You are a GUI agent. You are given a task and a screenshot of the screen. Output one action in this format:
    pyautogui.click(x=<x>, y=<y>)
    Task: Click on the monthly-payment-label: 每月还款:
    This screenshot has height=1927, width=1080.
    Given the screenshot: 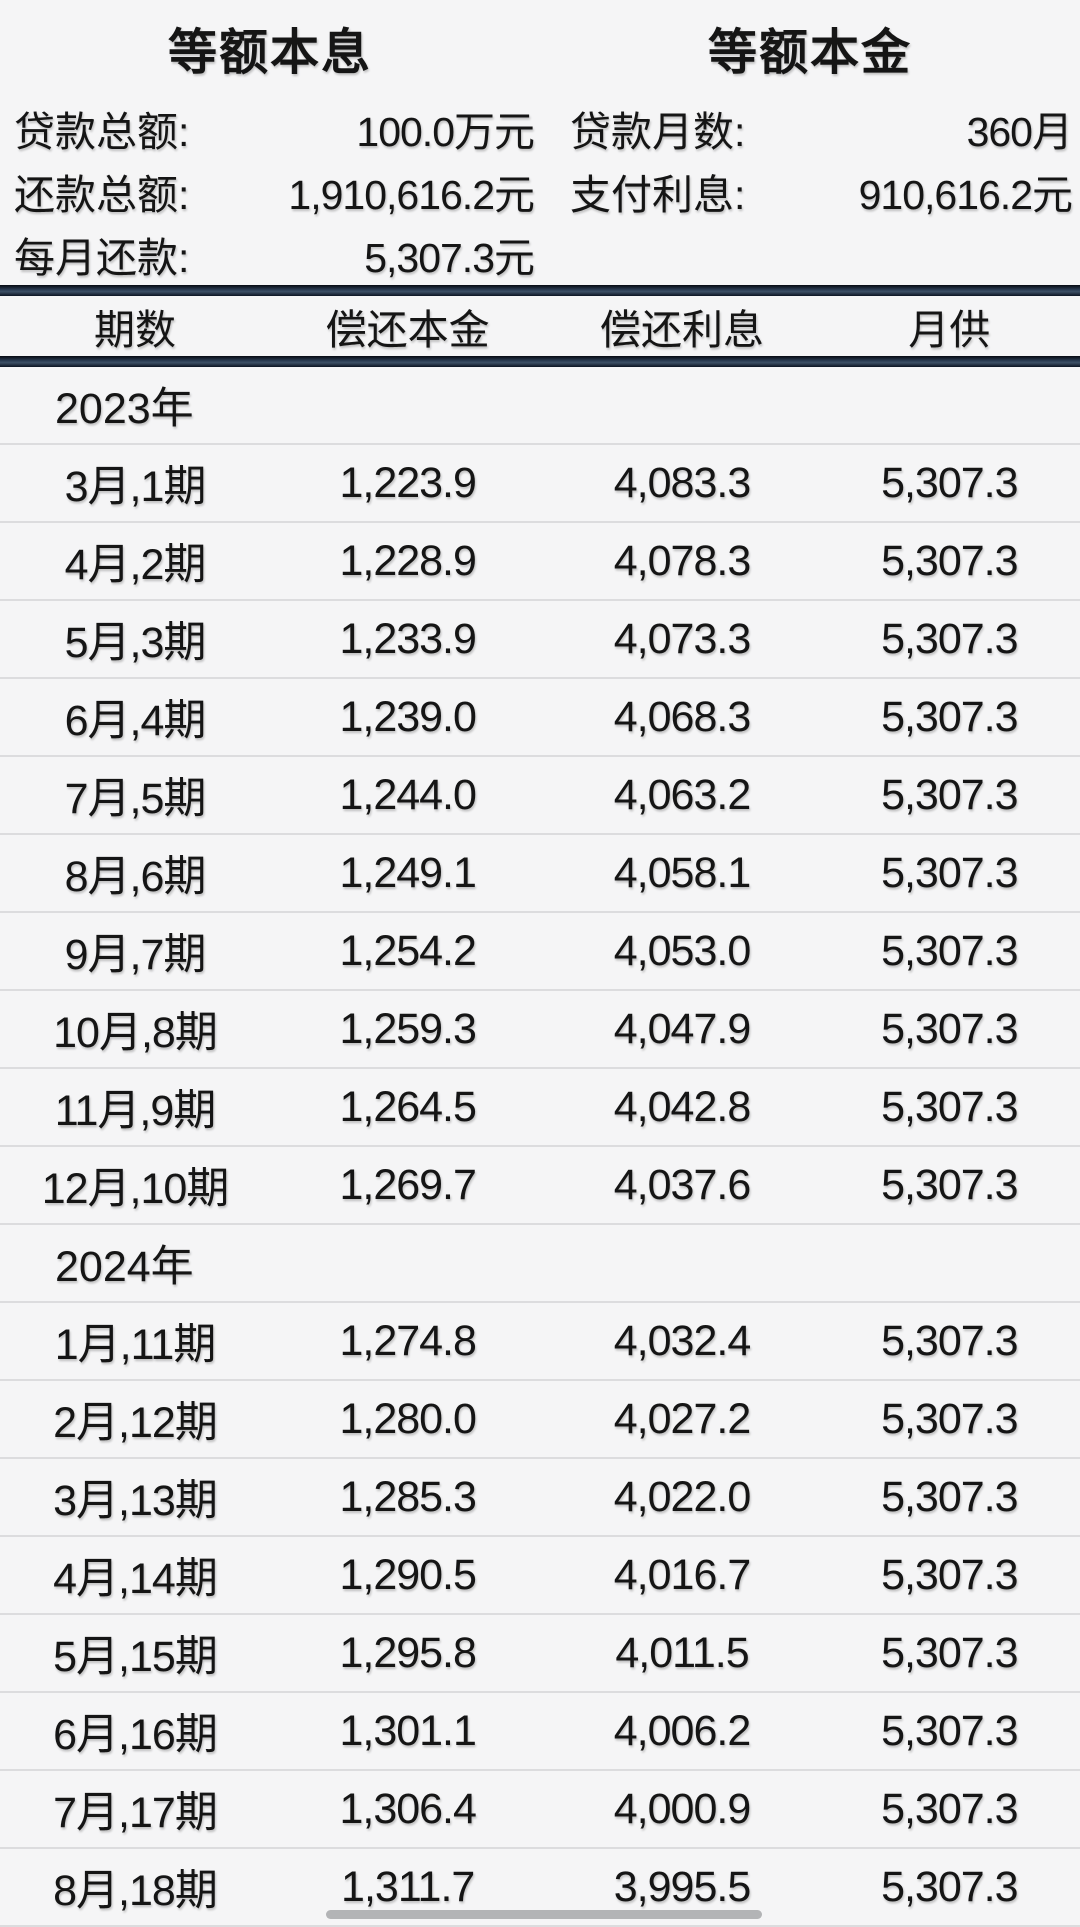 What is the action you would take?
    pyautogui.click(x=102, y=257)
    